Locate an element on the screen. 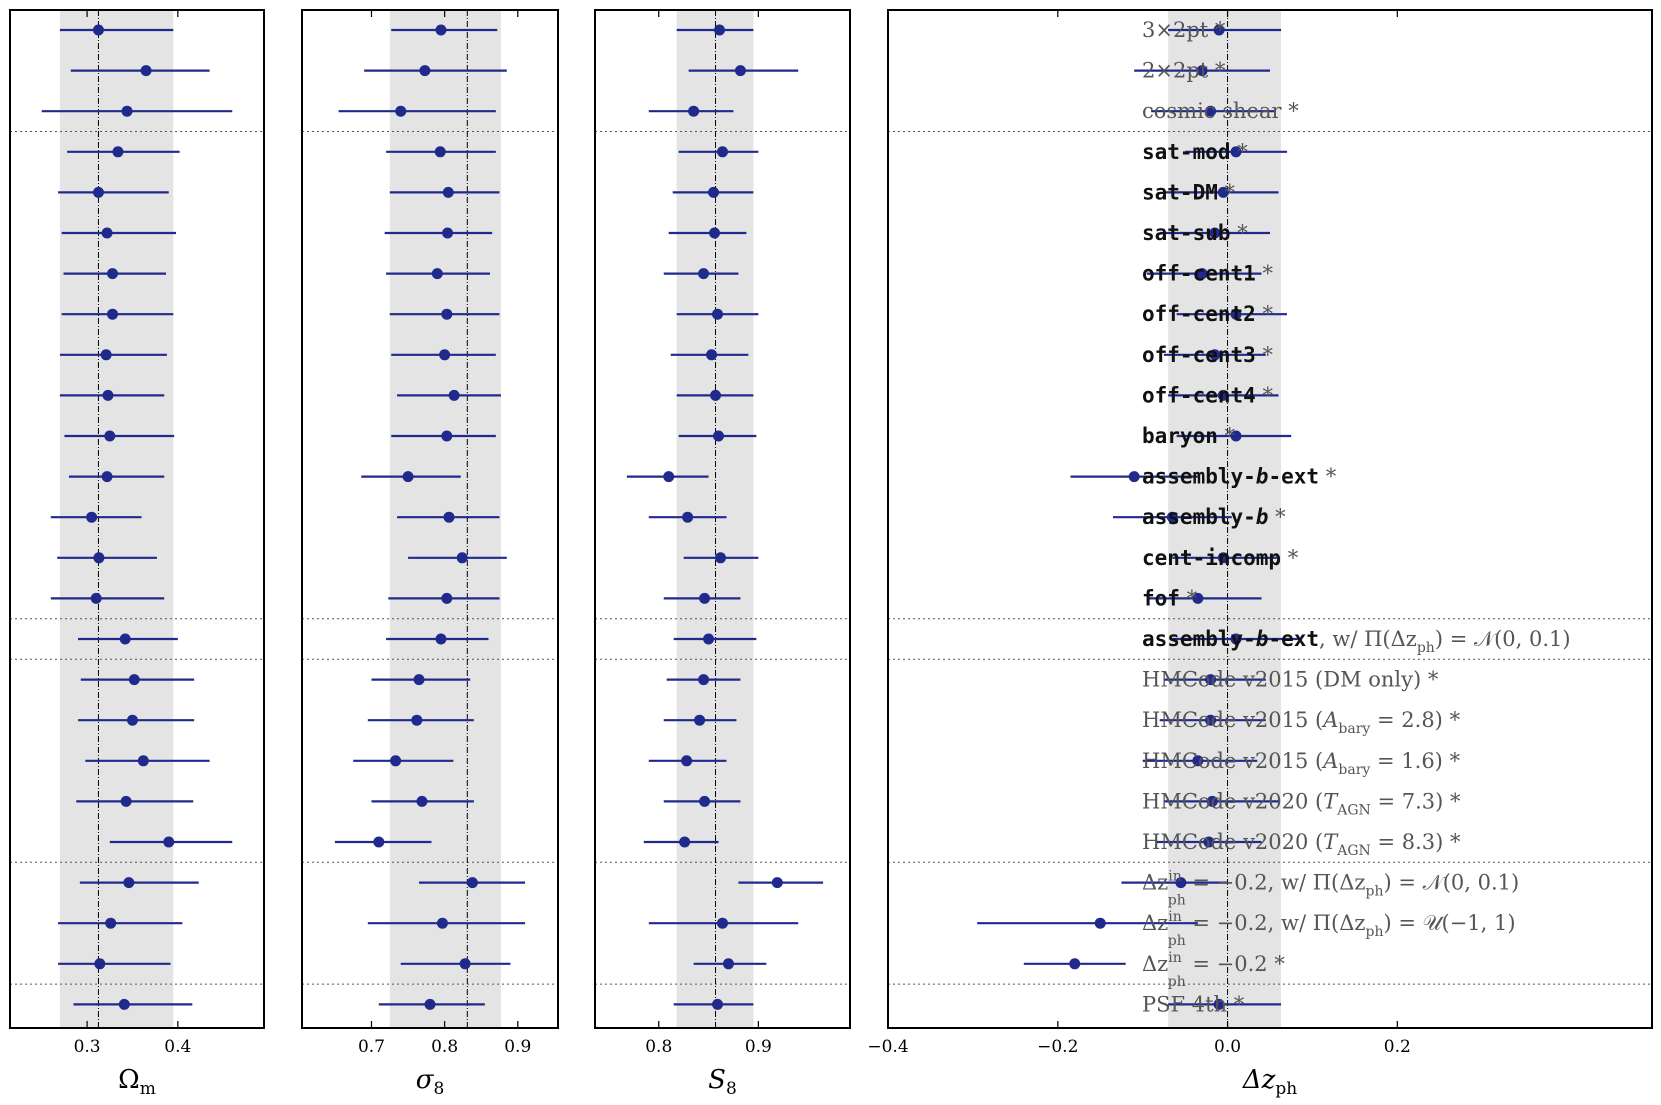 The height and width of the screenshot is (1105, 1661). row-label: 3×2pt * is located at coordinates (1184, 30).